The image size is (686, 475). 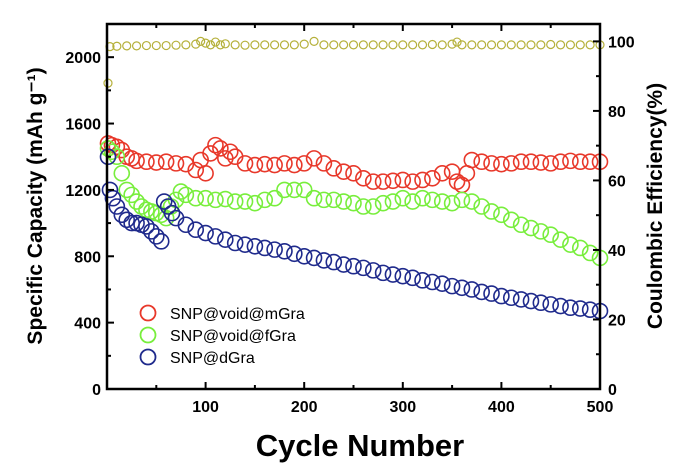 I want to click on x-tick-label: 200, so click(x=304, y=407).